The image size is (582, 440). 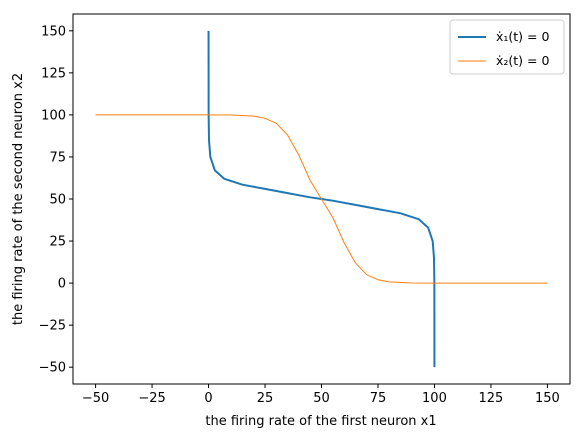 What do you see at coordinates (522, 60) in the screenshot?
I see `legend-label-series-2: ẋ₂(t) = 0` at bounding box center [522, 60].